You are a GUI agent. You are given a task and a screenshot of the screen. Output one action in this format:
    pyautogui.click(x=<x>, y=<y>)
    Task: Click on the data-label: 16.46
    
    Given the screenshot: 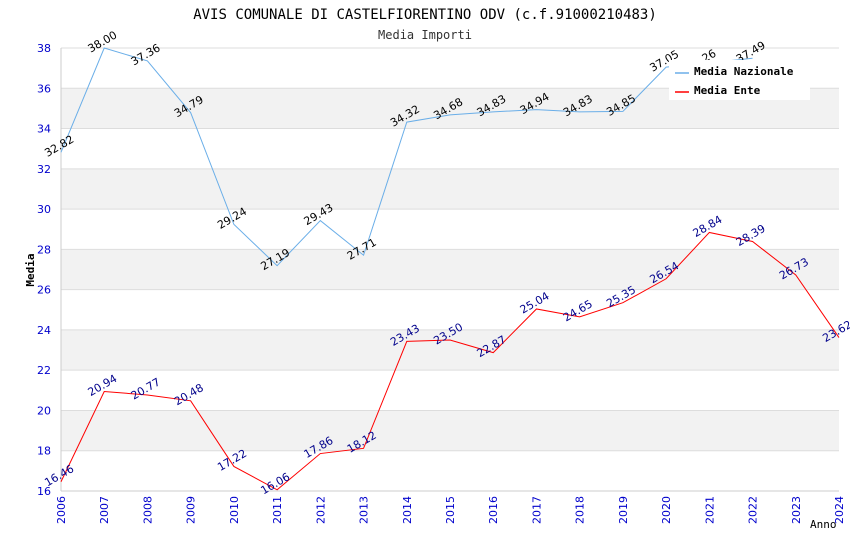 What is the action you would take?
    pyautogui.click(x=59, y=475)
    